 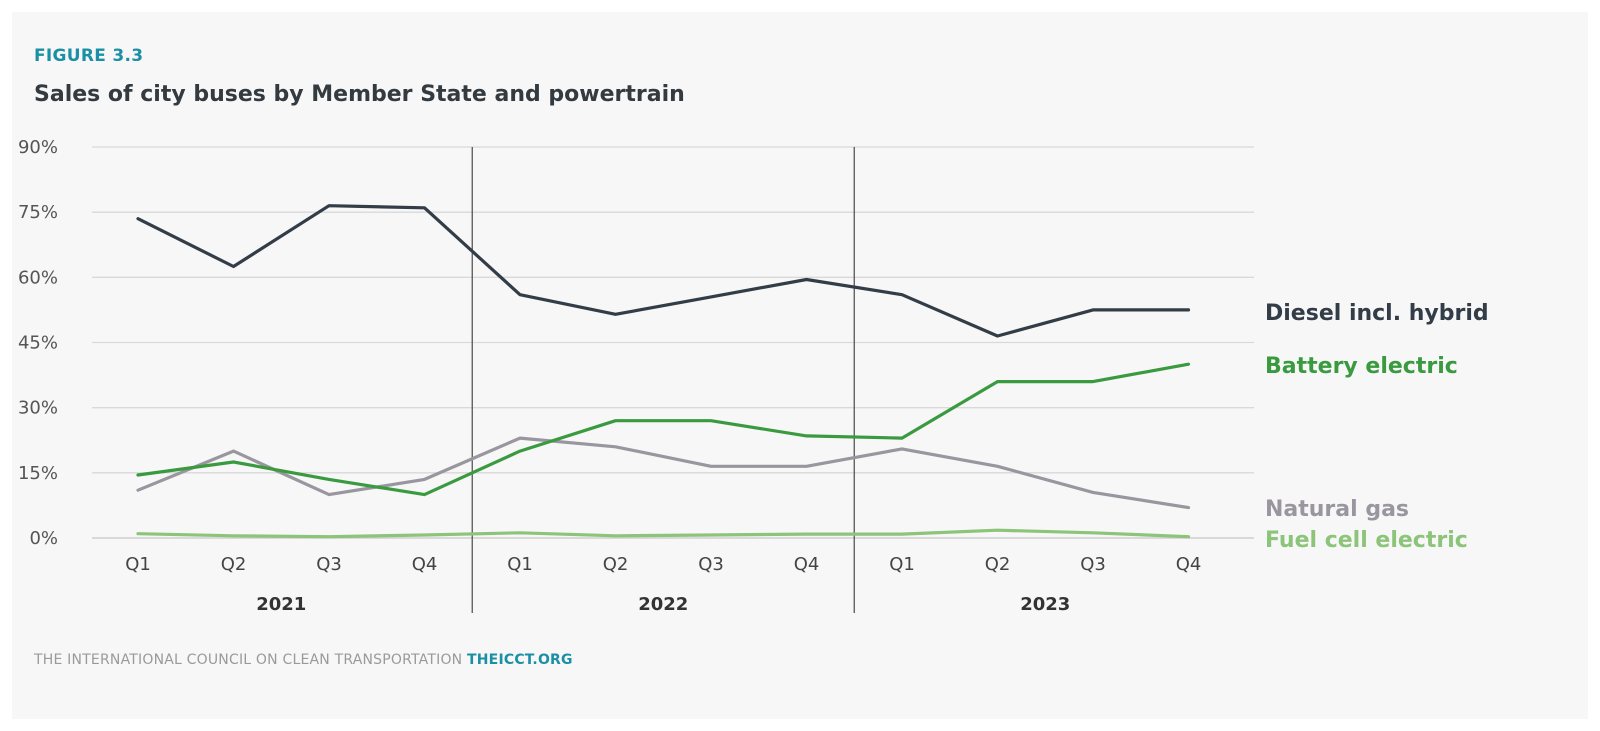 What do you see at coordinates (38, 147) in the screenshot?
I see `y-tick-label: 90%` at bounding box center [38, 147].